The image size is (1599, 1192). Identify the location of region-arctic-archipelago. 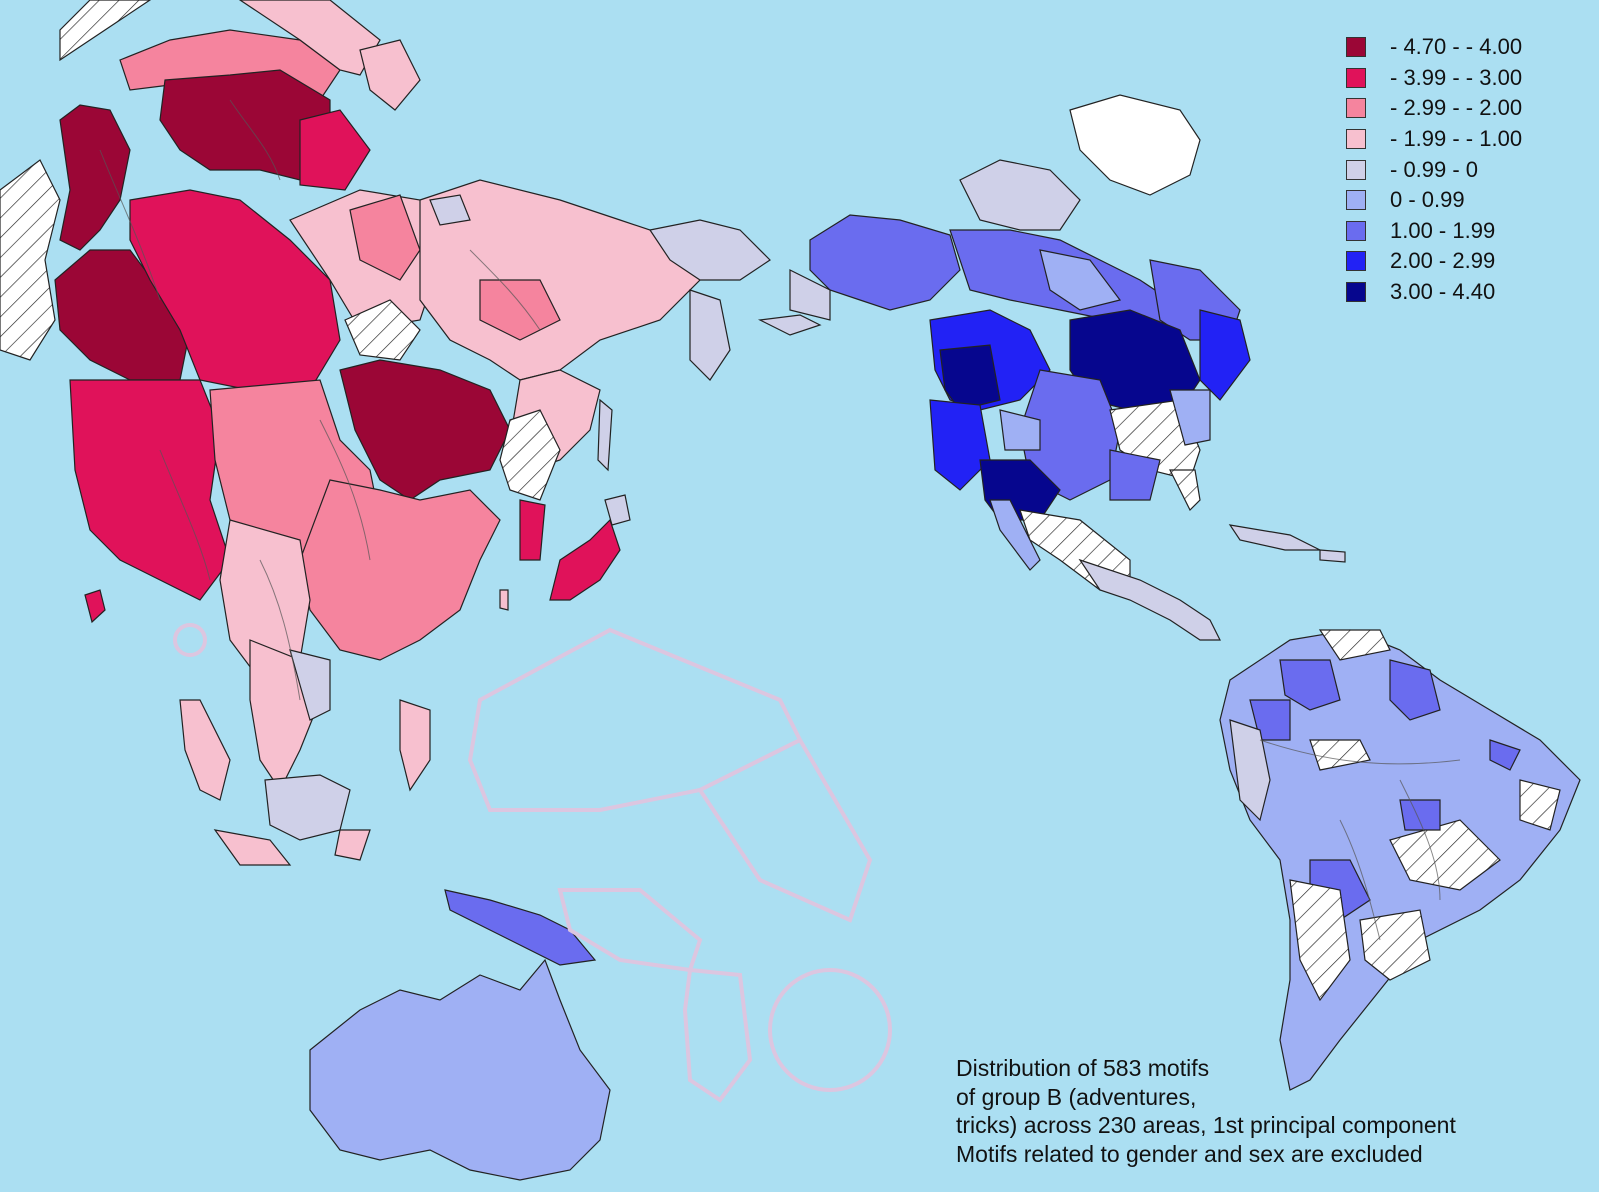
(1020, 195).